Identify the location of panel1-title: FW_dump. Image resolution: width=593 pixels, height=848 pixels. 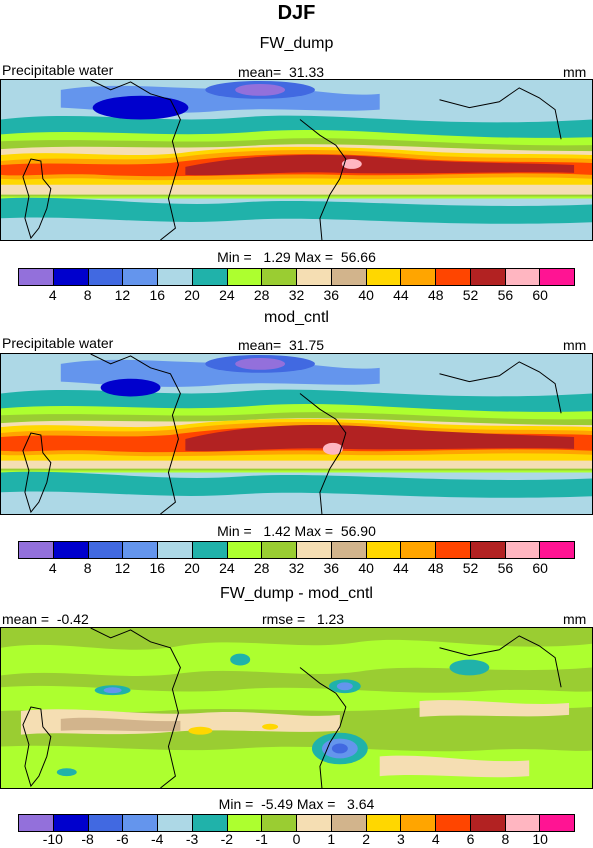
(296, 43).